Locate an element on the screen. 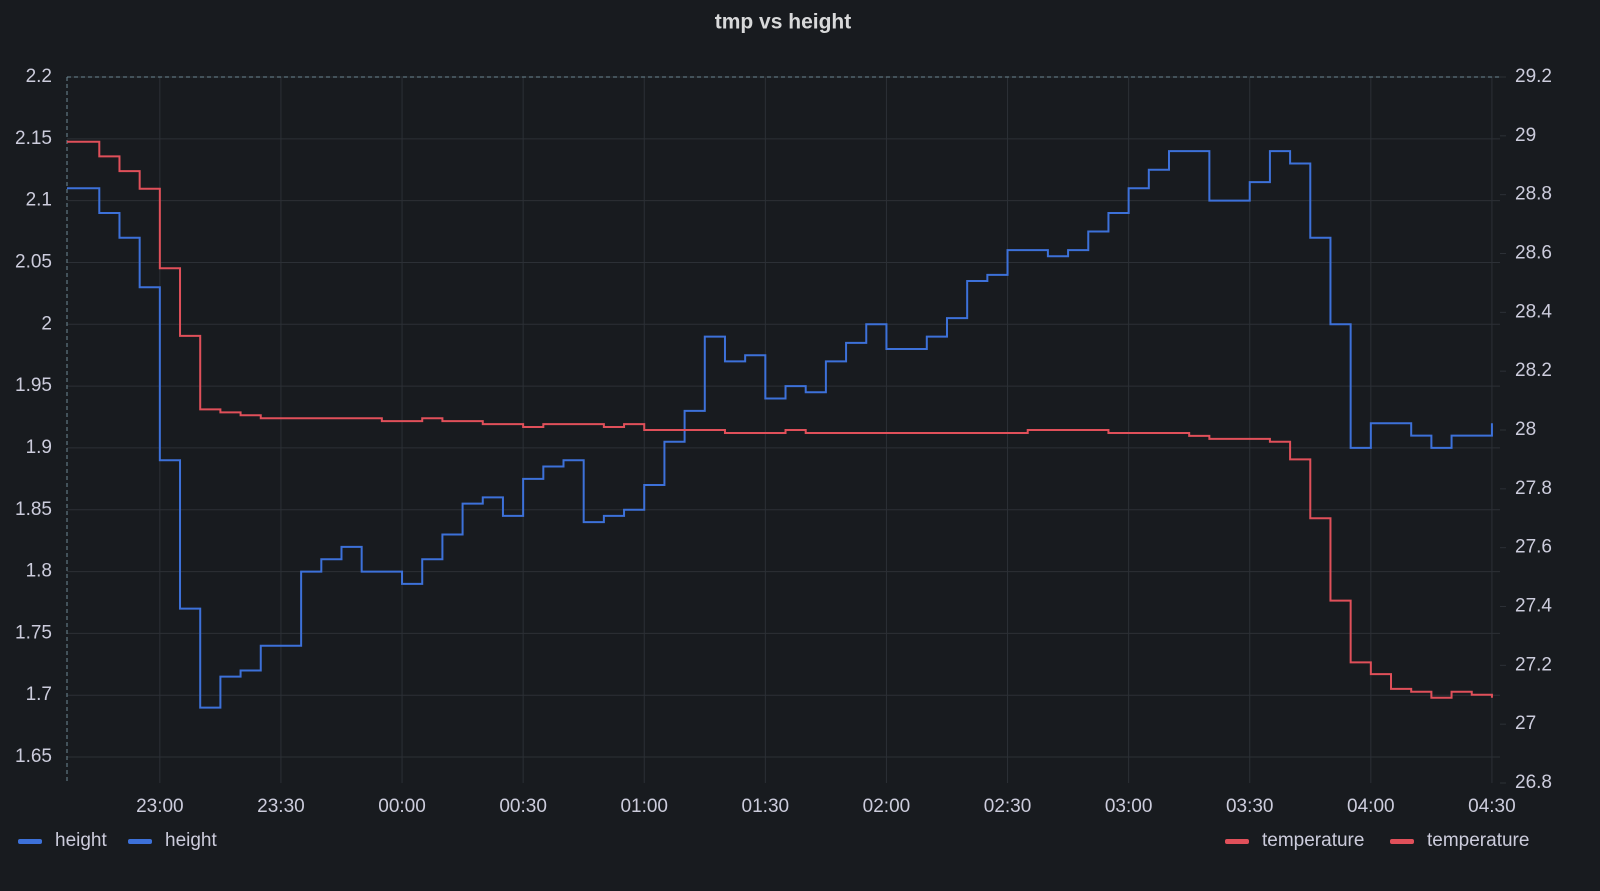 Image resolution: width=1600 pixels, height=891 pixels. y2-tick-label: 27.2 is located at coordinates (1533, 664).